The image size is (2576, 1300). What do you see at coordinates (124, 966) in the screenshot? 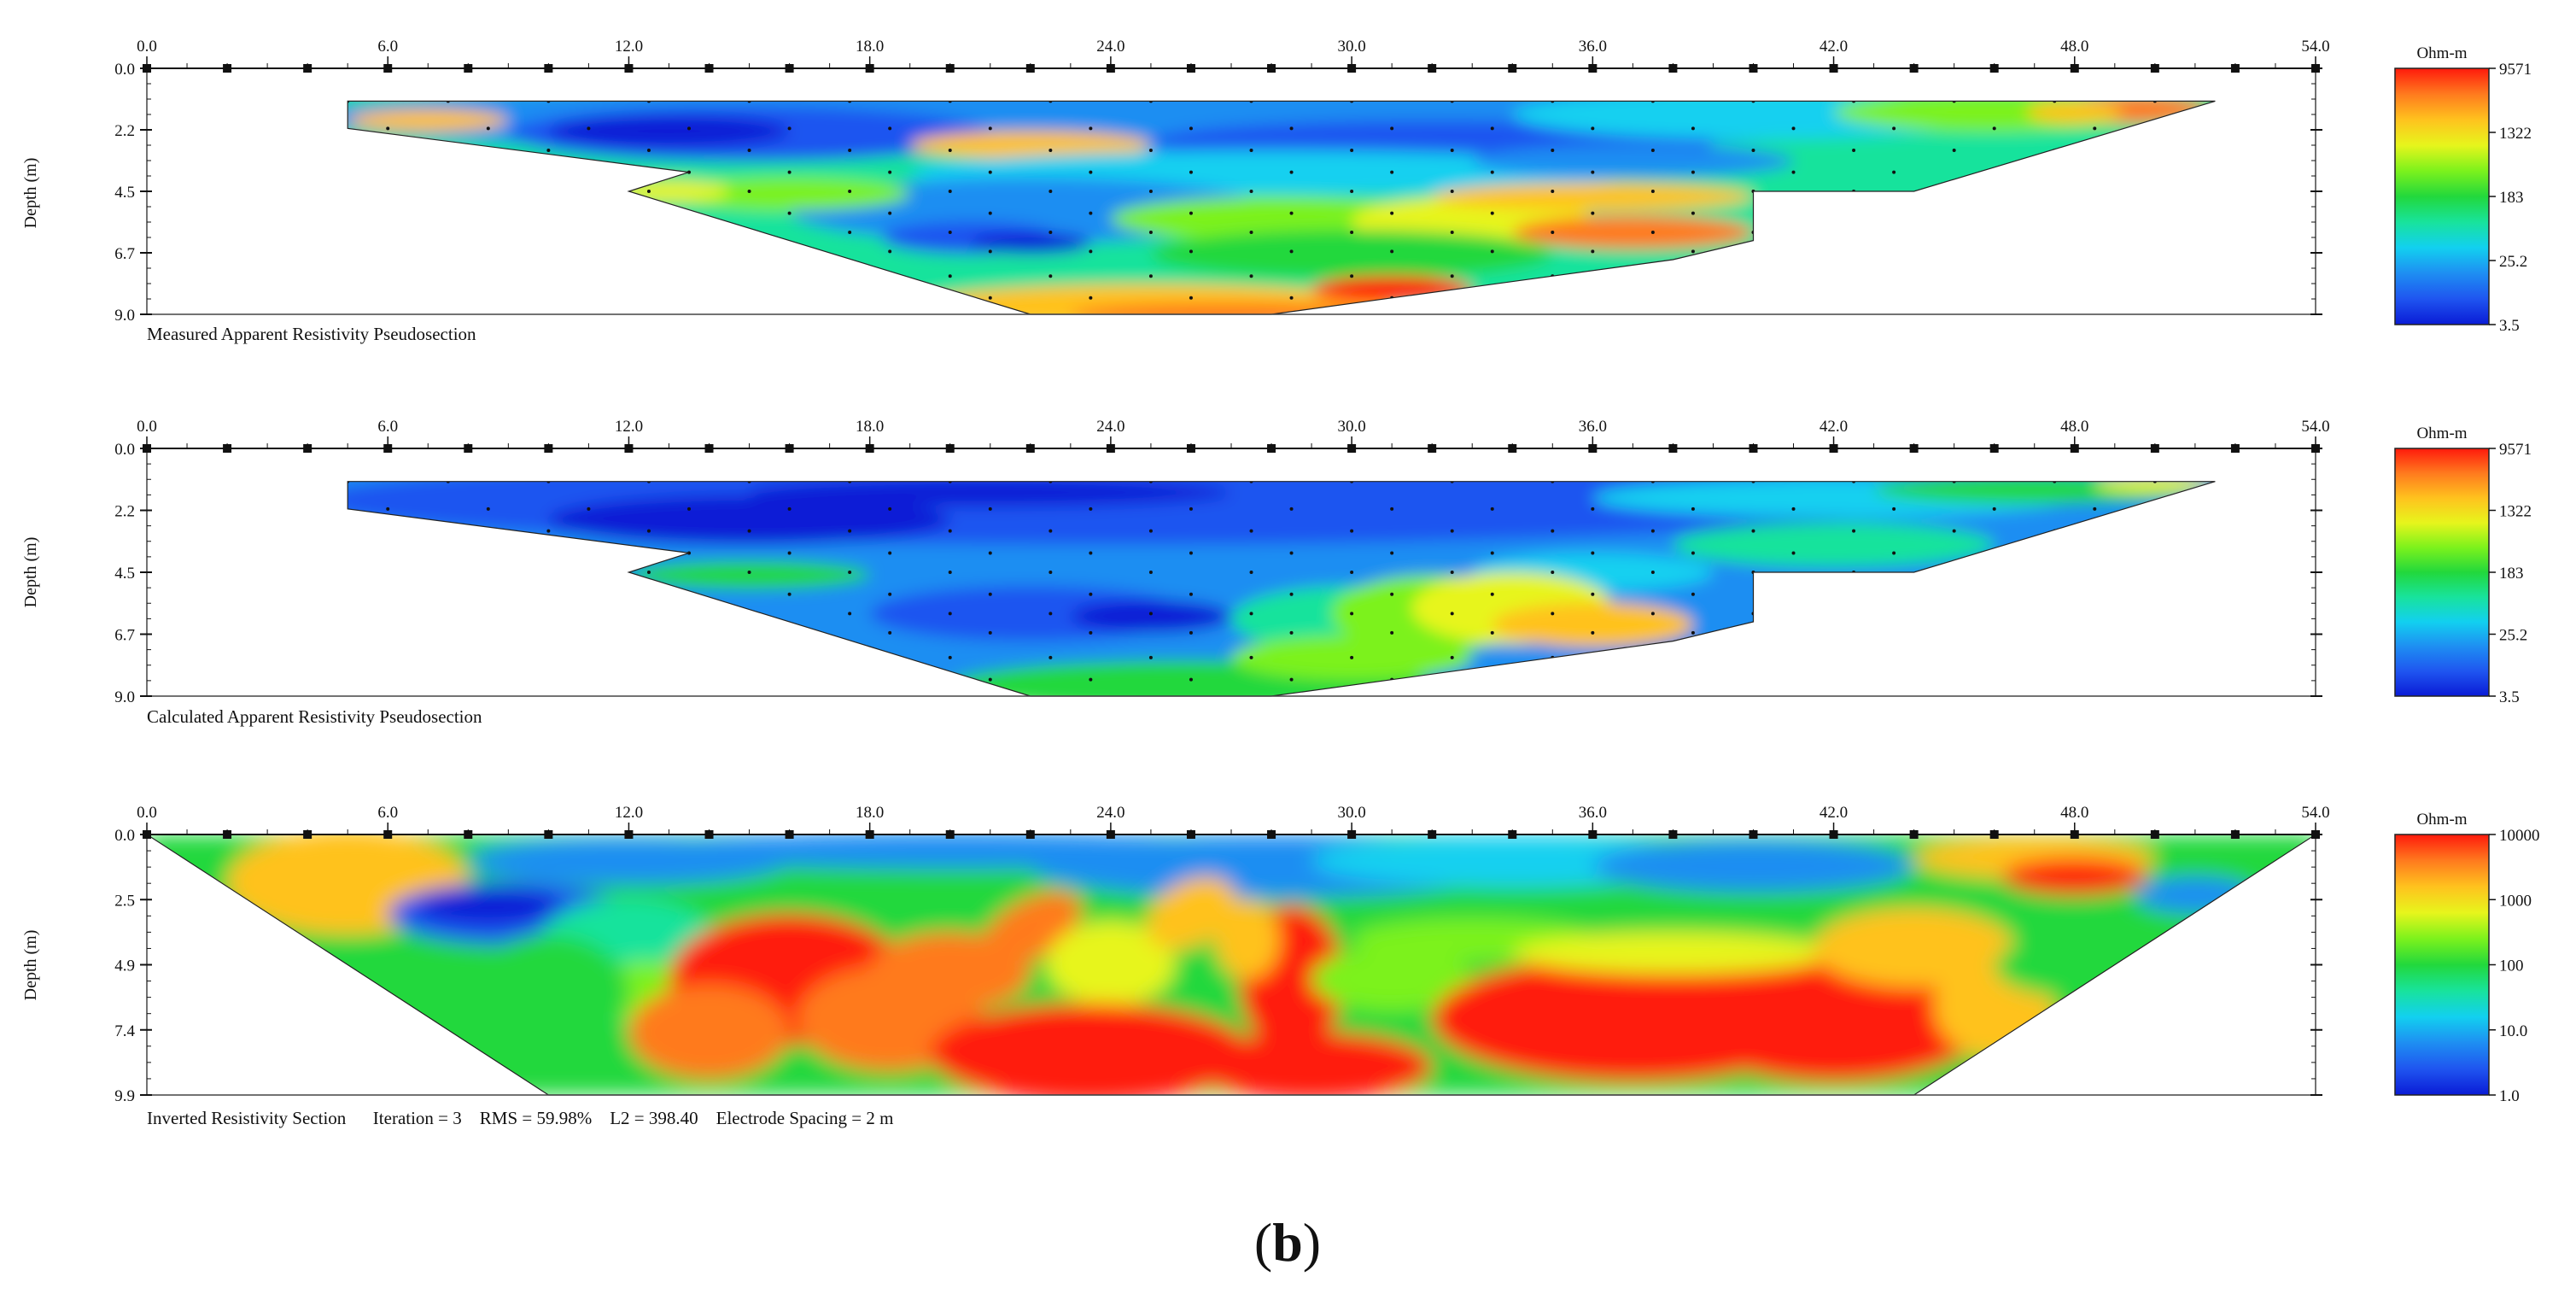
I see `y-tick-label: 4.9` at bounding box center [124, 966].